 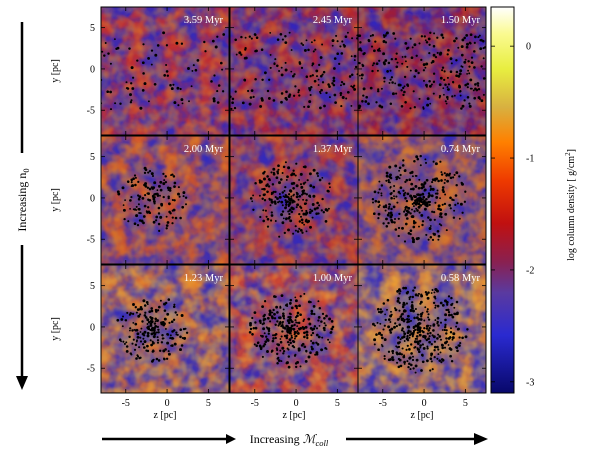 What do you see at coordinates (502, 200) in the screenshot?
I see `colorbar-gradient` at bounding box center [502, 200].